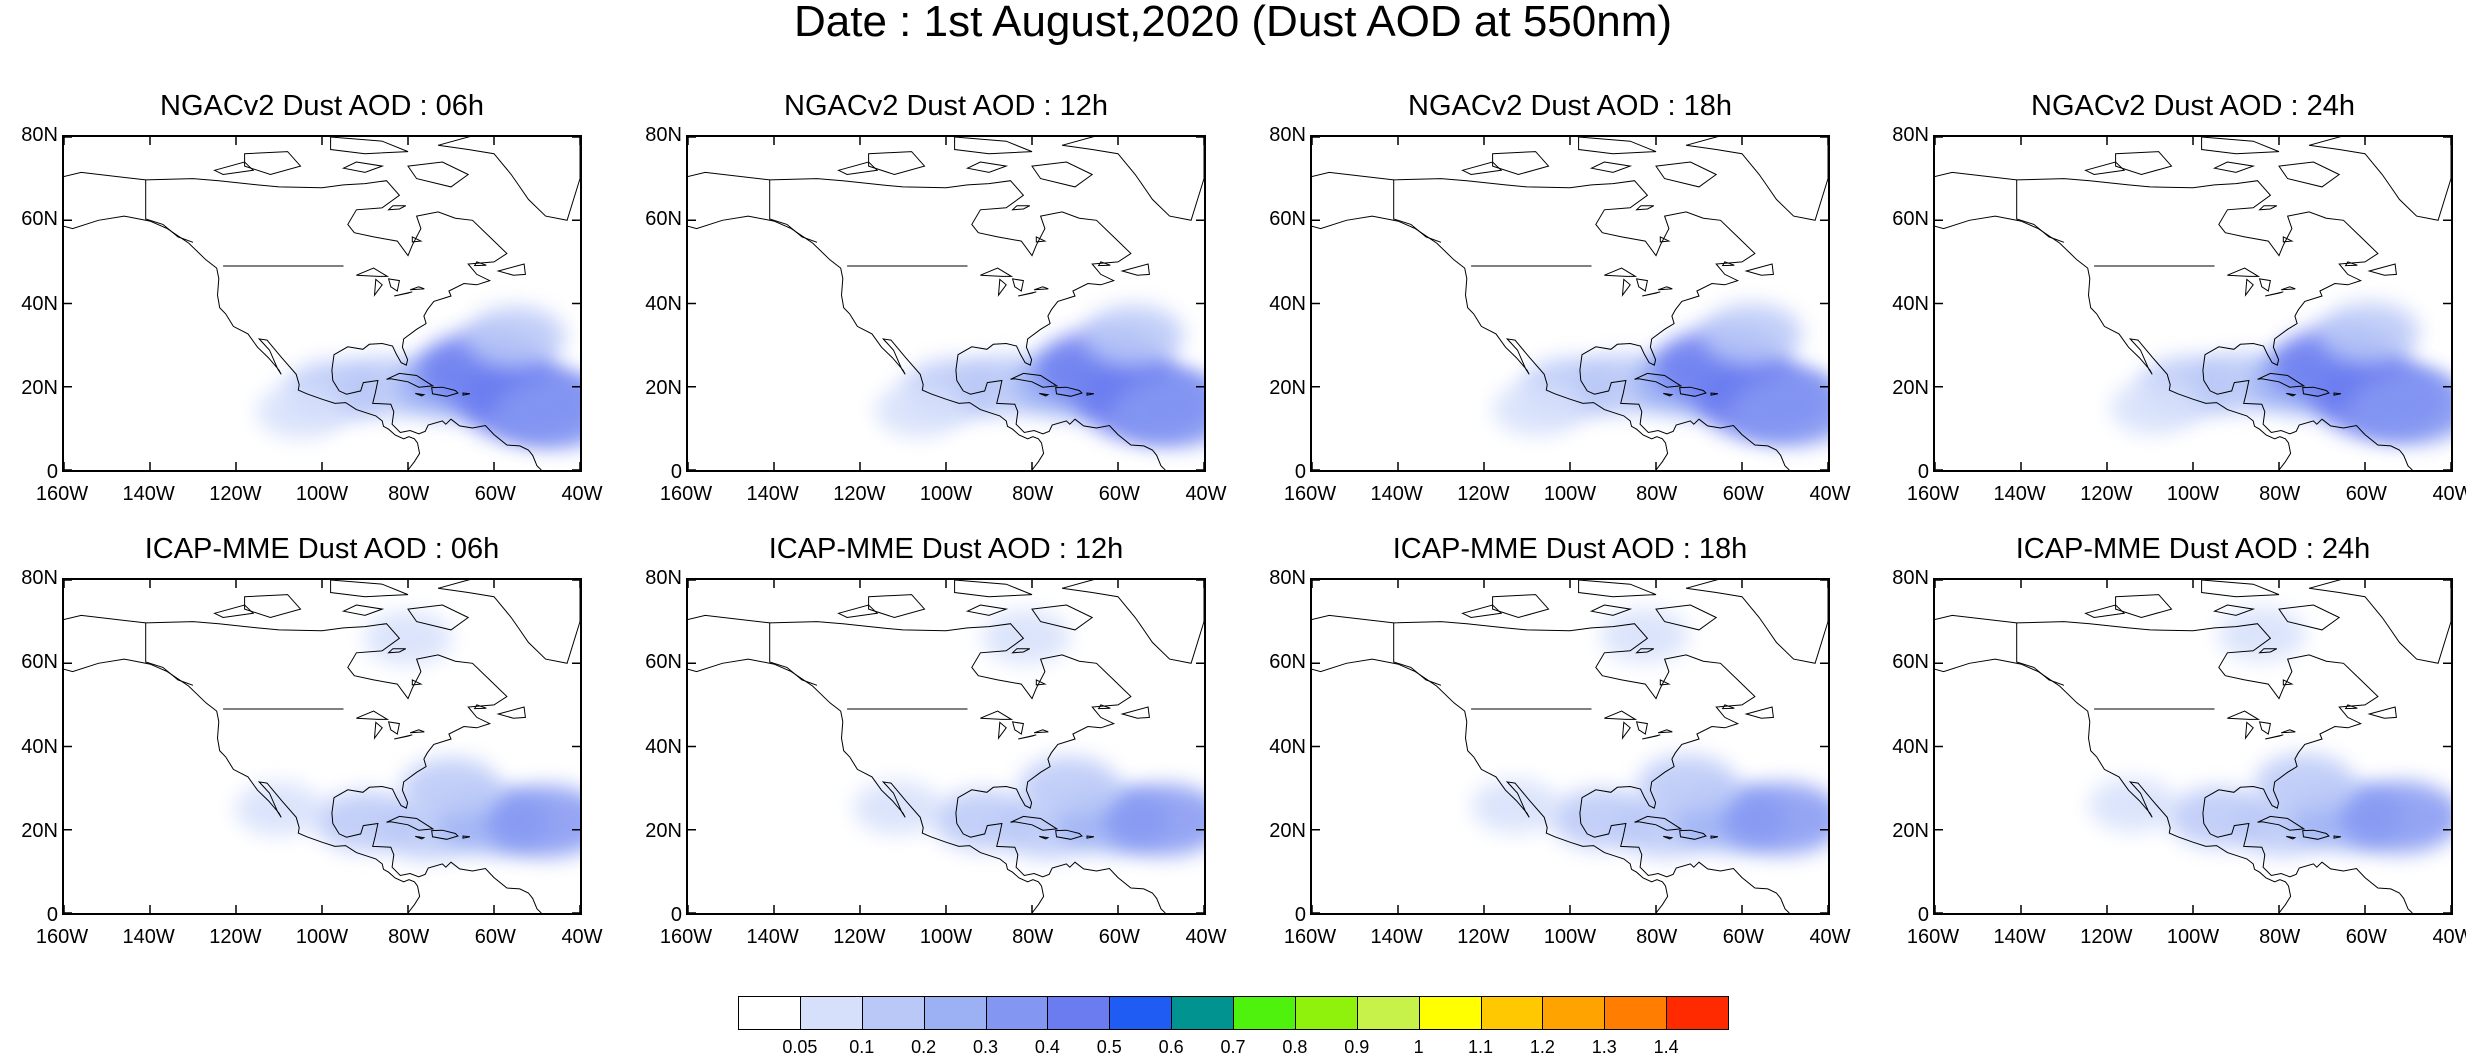  Describe the element at coordinates (1570, 106) in the screenshot. I see `panel-title: NGACv2 Dust AOD : 18h` at that location.